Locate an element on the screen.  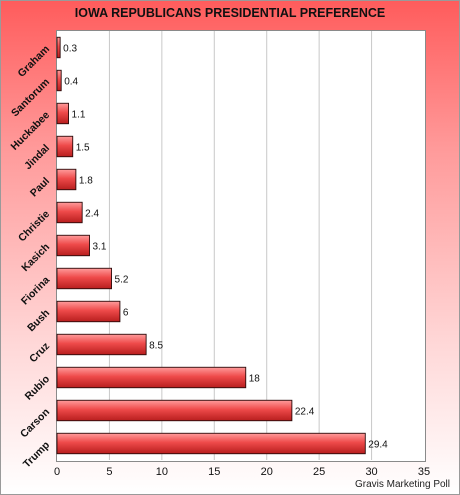
data-label: 1.8 is located at coordinates (86, 181).